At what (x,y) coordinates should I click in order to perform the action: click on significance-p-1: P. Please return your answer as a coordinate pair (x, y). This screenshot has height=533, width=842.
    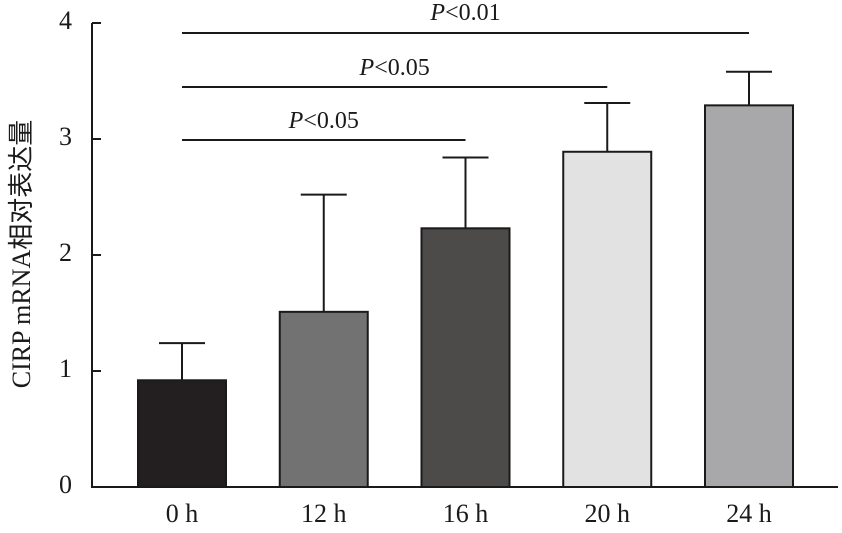
    Looking at the image, I should click on (367, 68).